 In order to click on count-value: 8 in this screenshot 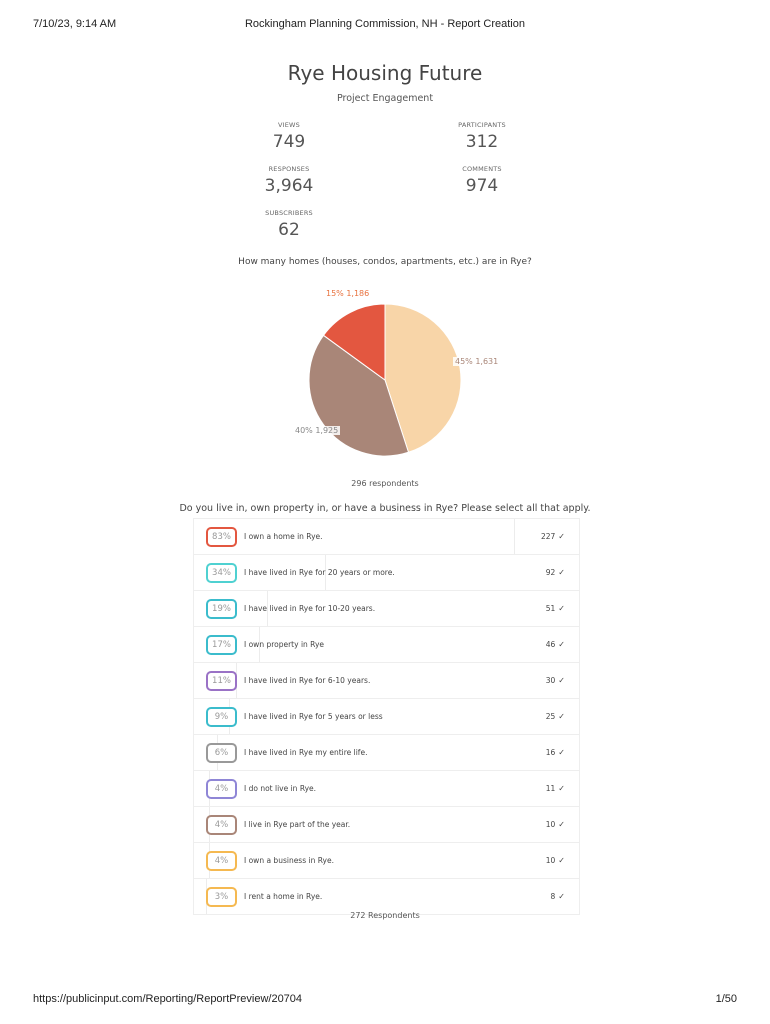, I will do `click(553, 896)`.